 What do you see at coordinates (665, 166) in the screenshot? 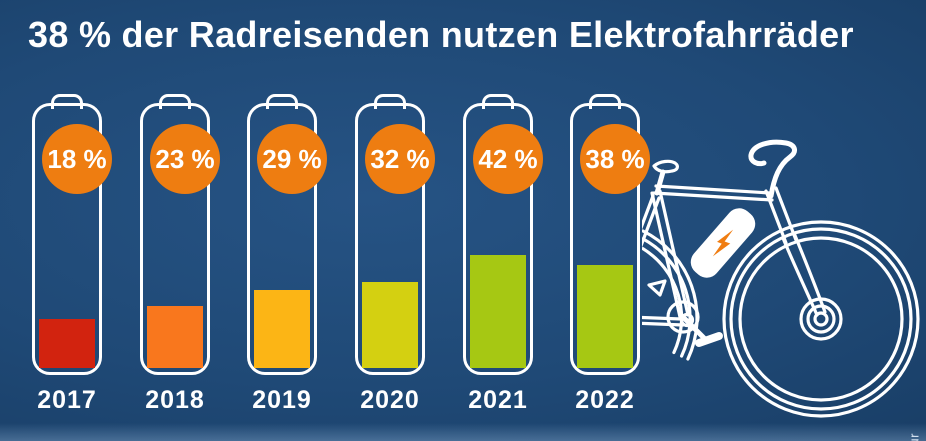
I see `saddle` at bounding box center [665, 166].